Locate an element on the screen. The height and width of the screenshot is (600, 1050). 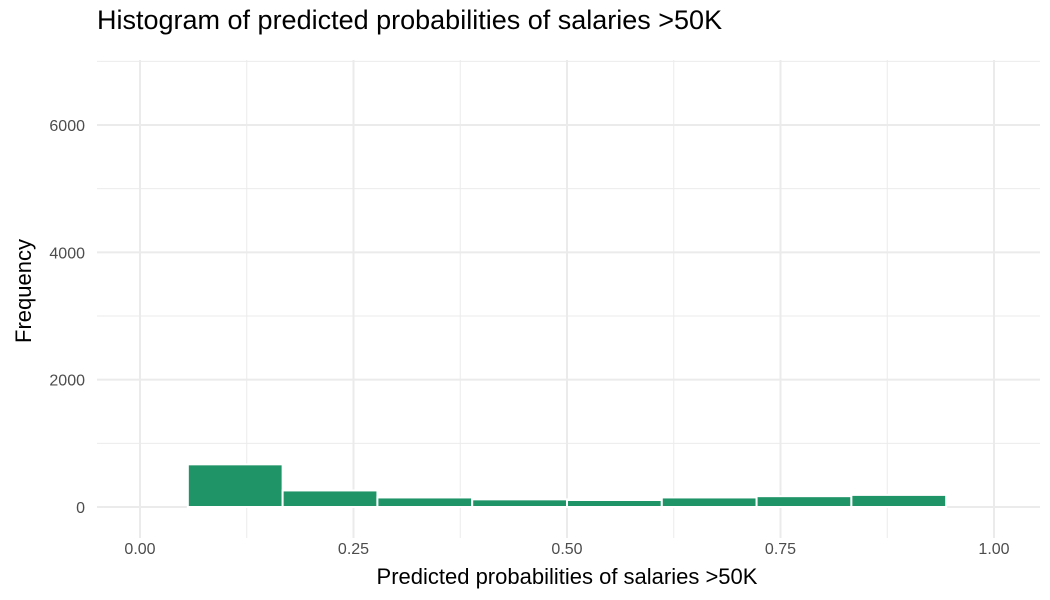
x-tick-label: 1.00 is located at coordinates (993, 549).